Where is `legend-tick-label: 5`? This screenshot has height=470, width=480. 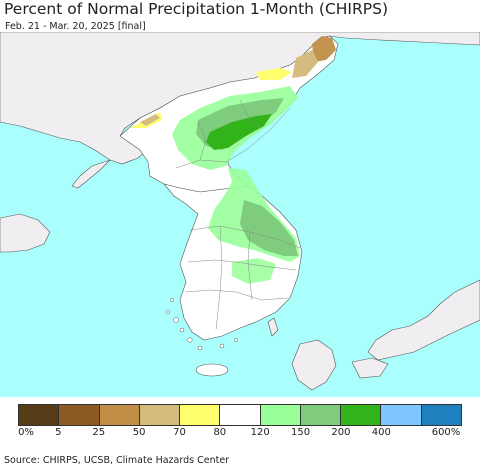 legend-tick-label: 5 is located at coordinates (58, 432).